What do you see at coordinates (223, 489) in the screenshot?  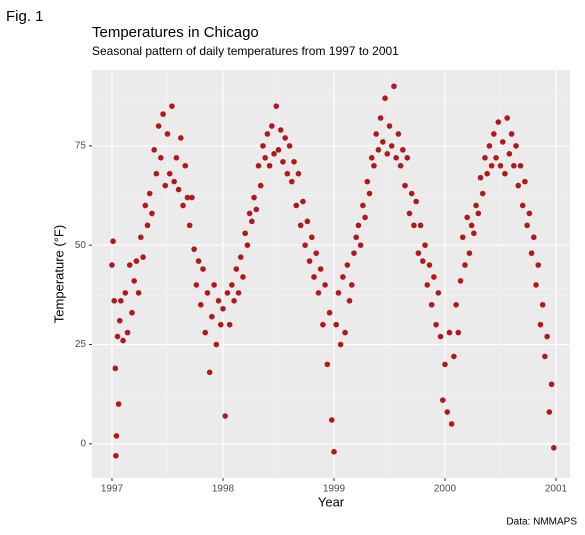 I see `x-tick-label: 1998` at bounding box center [223, 489].